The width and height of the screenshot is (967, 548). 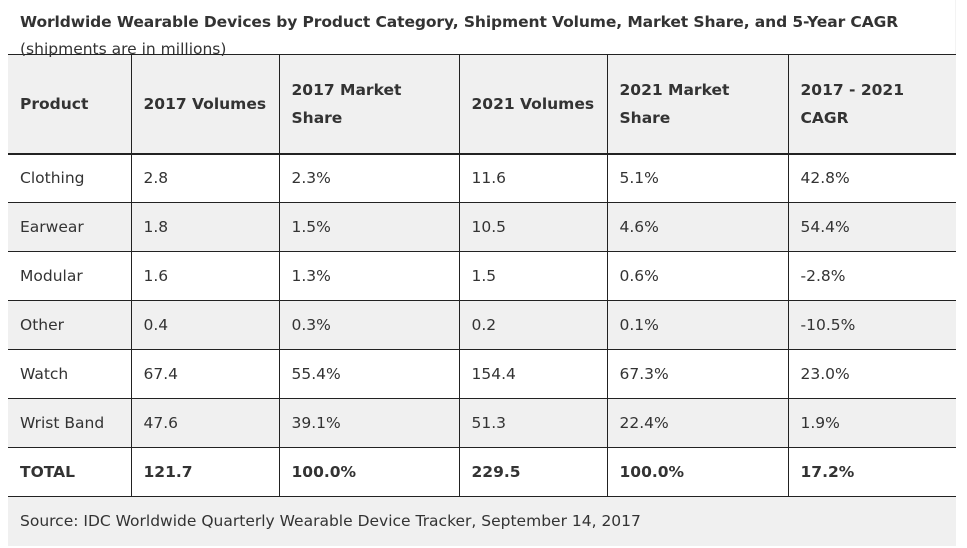 What do you see at coordinates (532, 472) in the screenshot?
I see `total-2021-volumes: 229.5` at bounding box center [532, 472].